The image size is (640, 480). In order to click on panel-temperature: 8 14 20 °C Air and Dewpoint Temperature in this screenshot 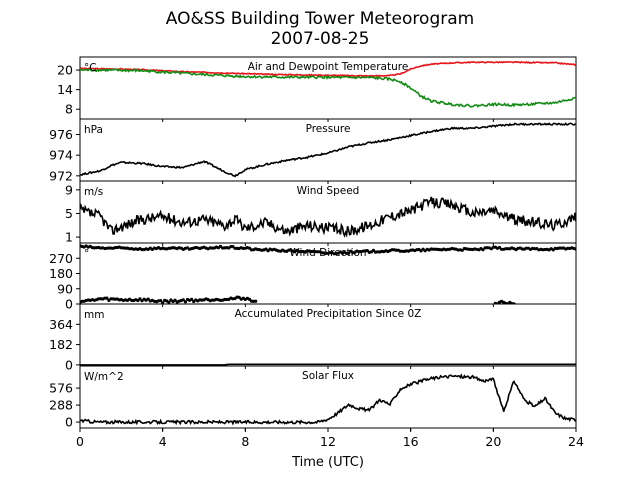, I will do `click(317, 89)`.